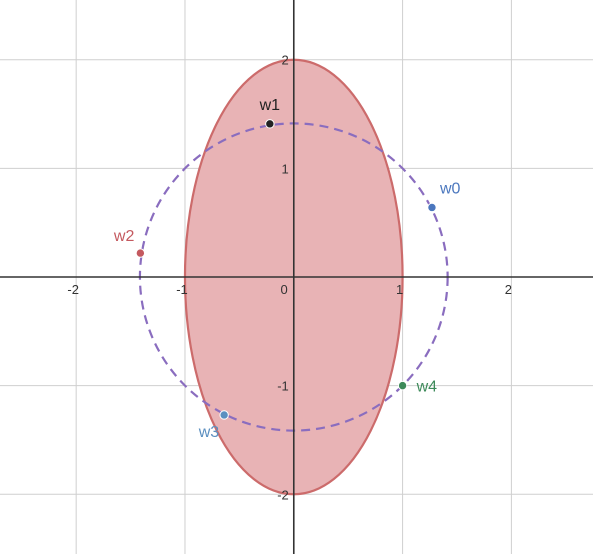 This screenshot has height=554, width=593. I want to click on y-tick-label: -1, so click(283, 386).